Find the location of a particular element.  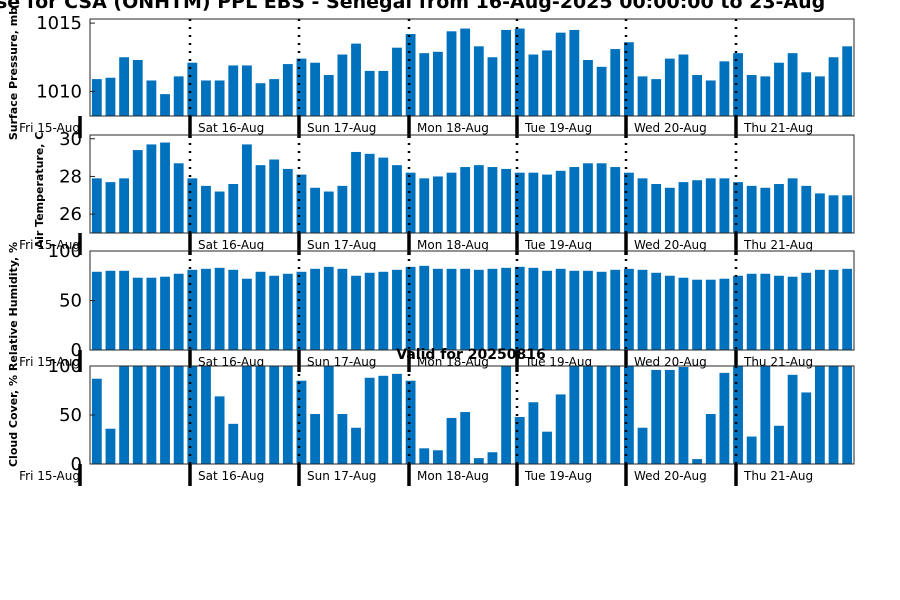

x-tick-label: Sun 17-Aug is located at coordinates (341, 245).